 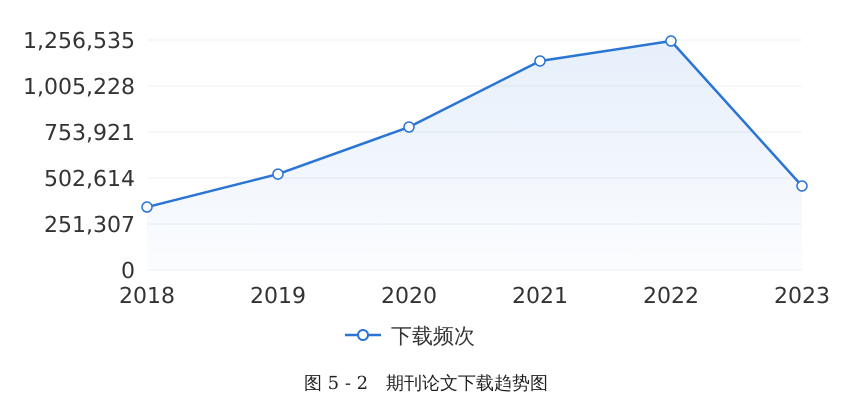 What do you see at coordinates (89, 225) in the screenshot?
I see `y-tick-label: 251,307` at bounding box center [89, 225].